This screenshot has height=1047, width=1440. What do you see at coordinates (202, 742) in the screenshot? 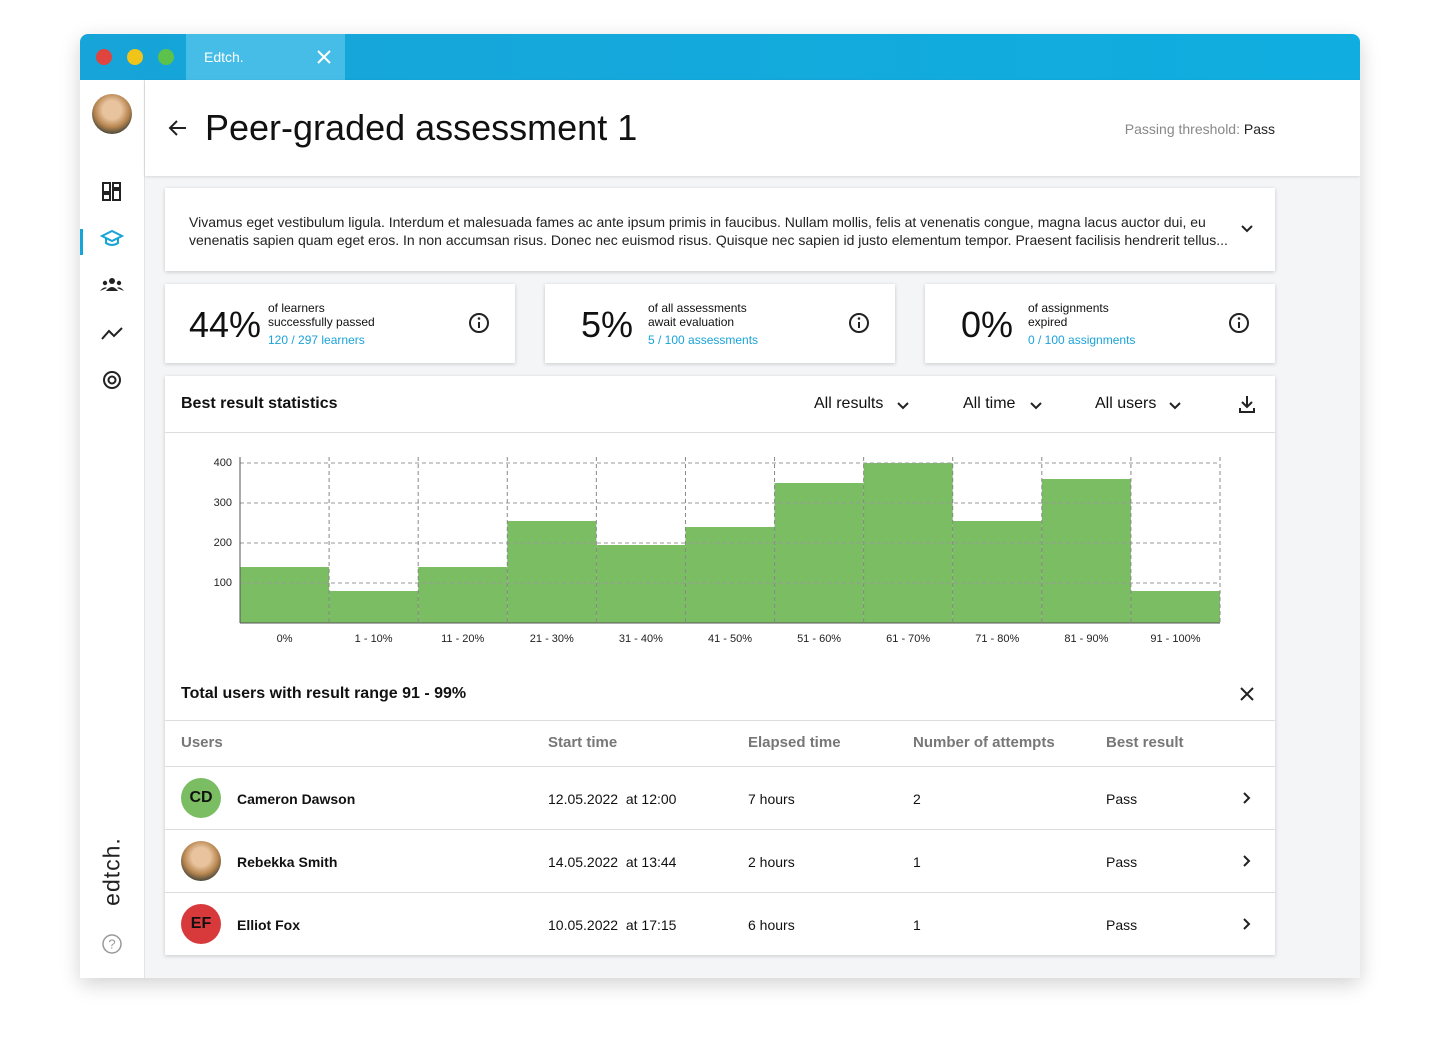
I see `column-header: Users` at bounding box center [202, 742].